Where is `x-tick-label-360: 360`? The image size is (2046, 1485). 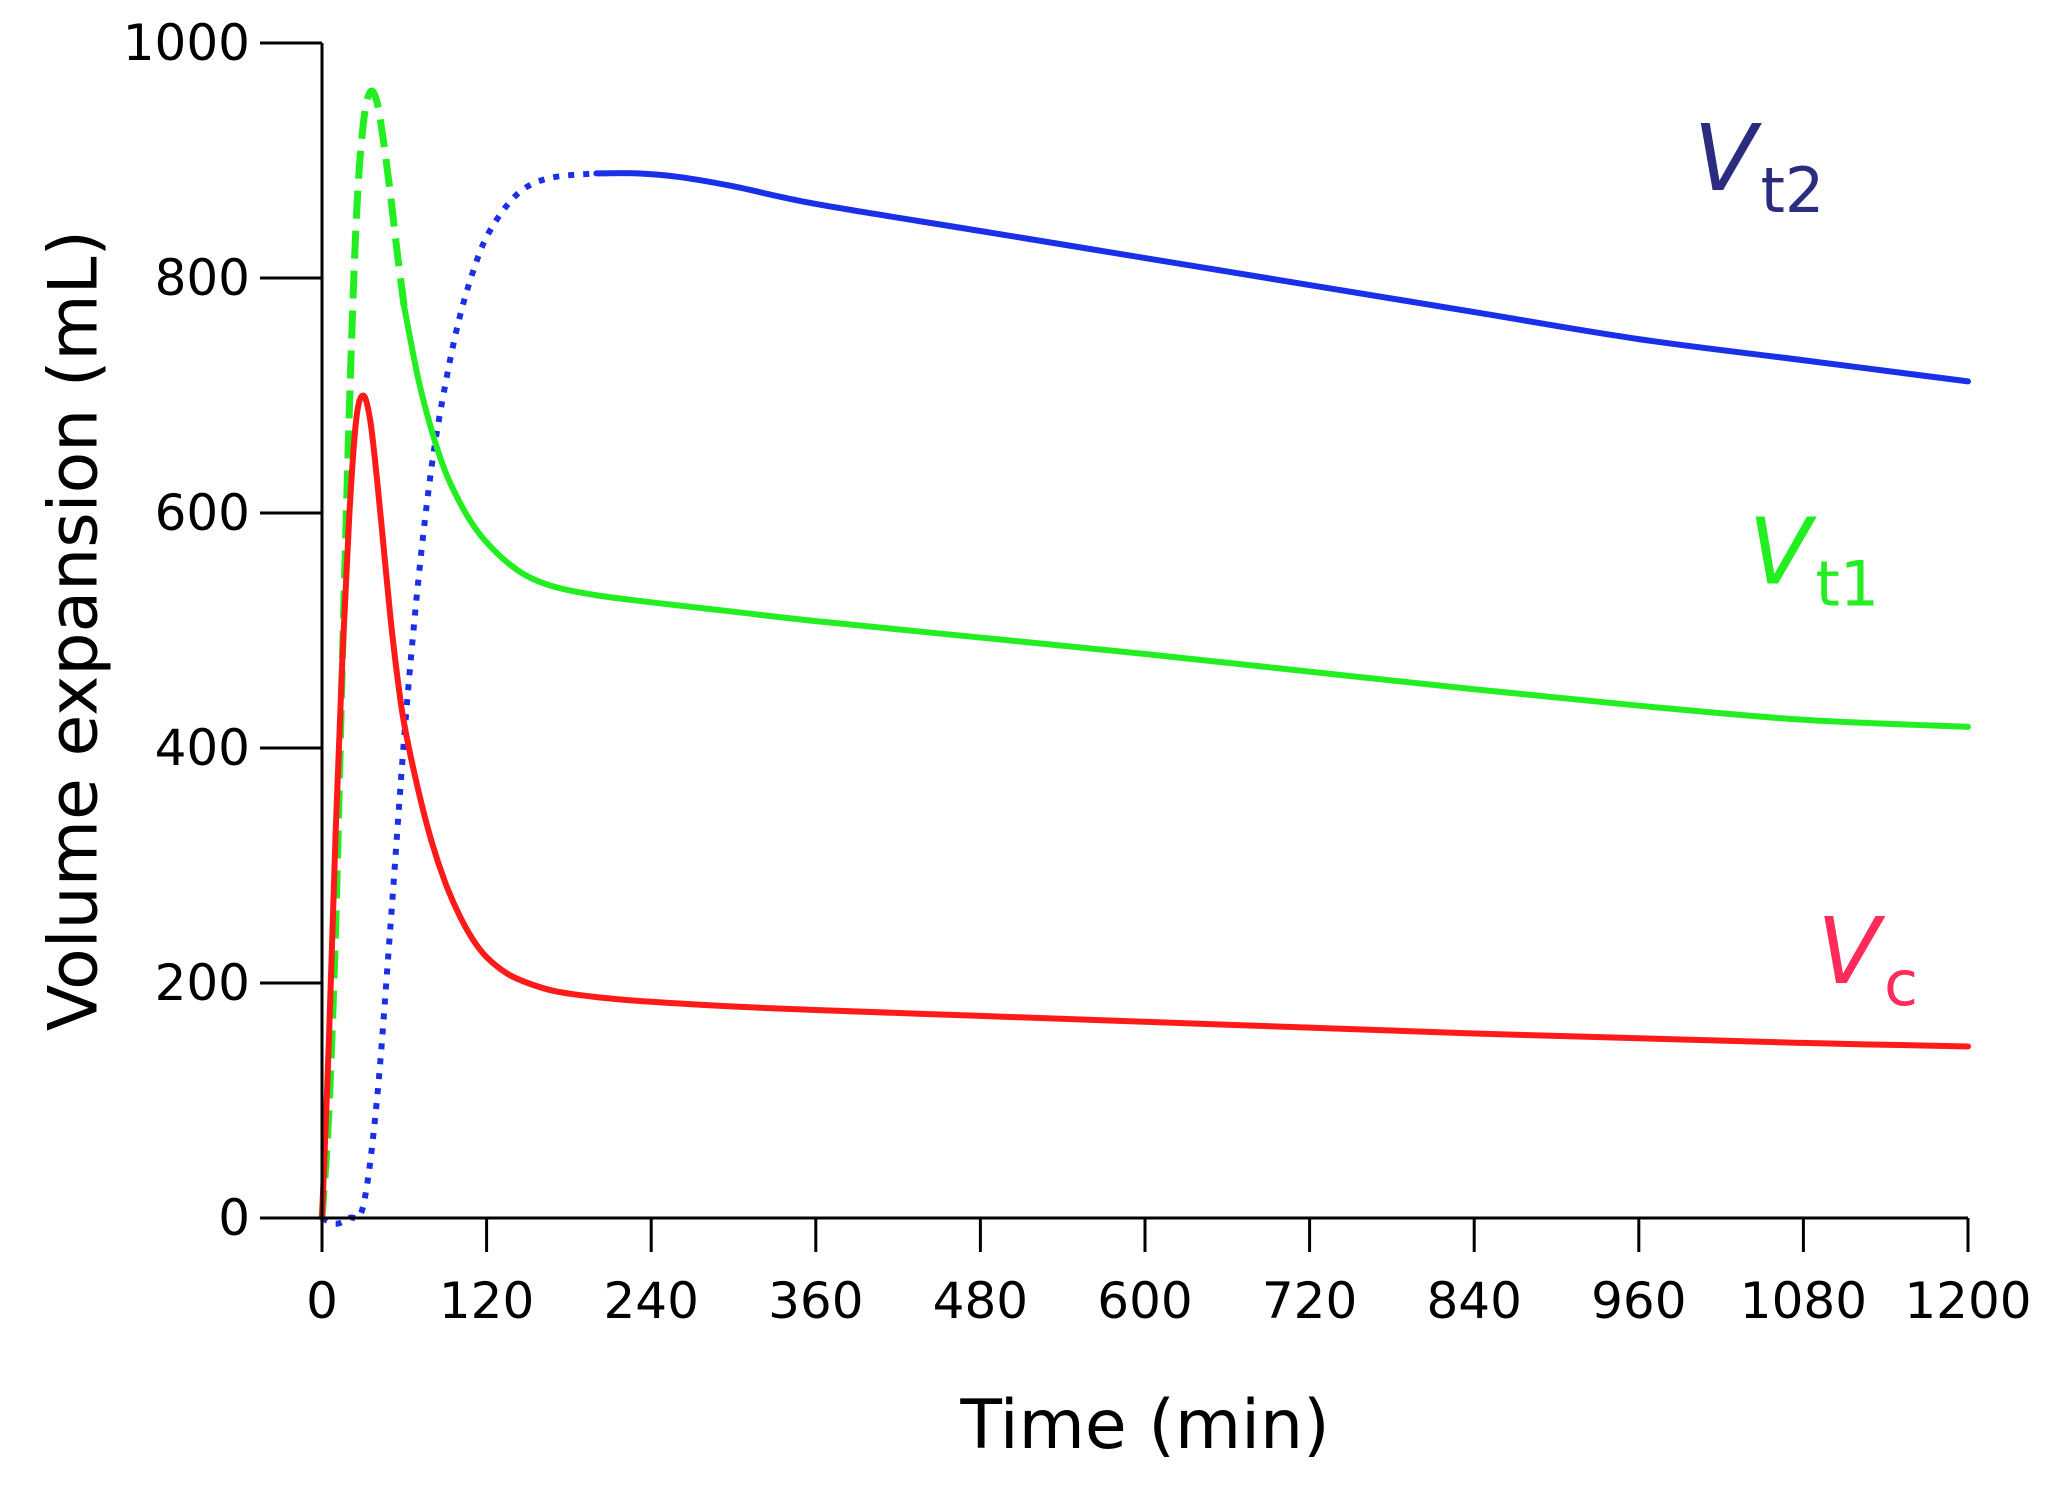
x-tick-label-360: 360 is located at coordinates (815, 1301).